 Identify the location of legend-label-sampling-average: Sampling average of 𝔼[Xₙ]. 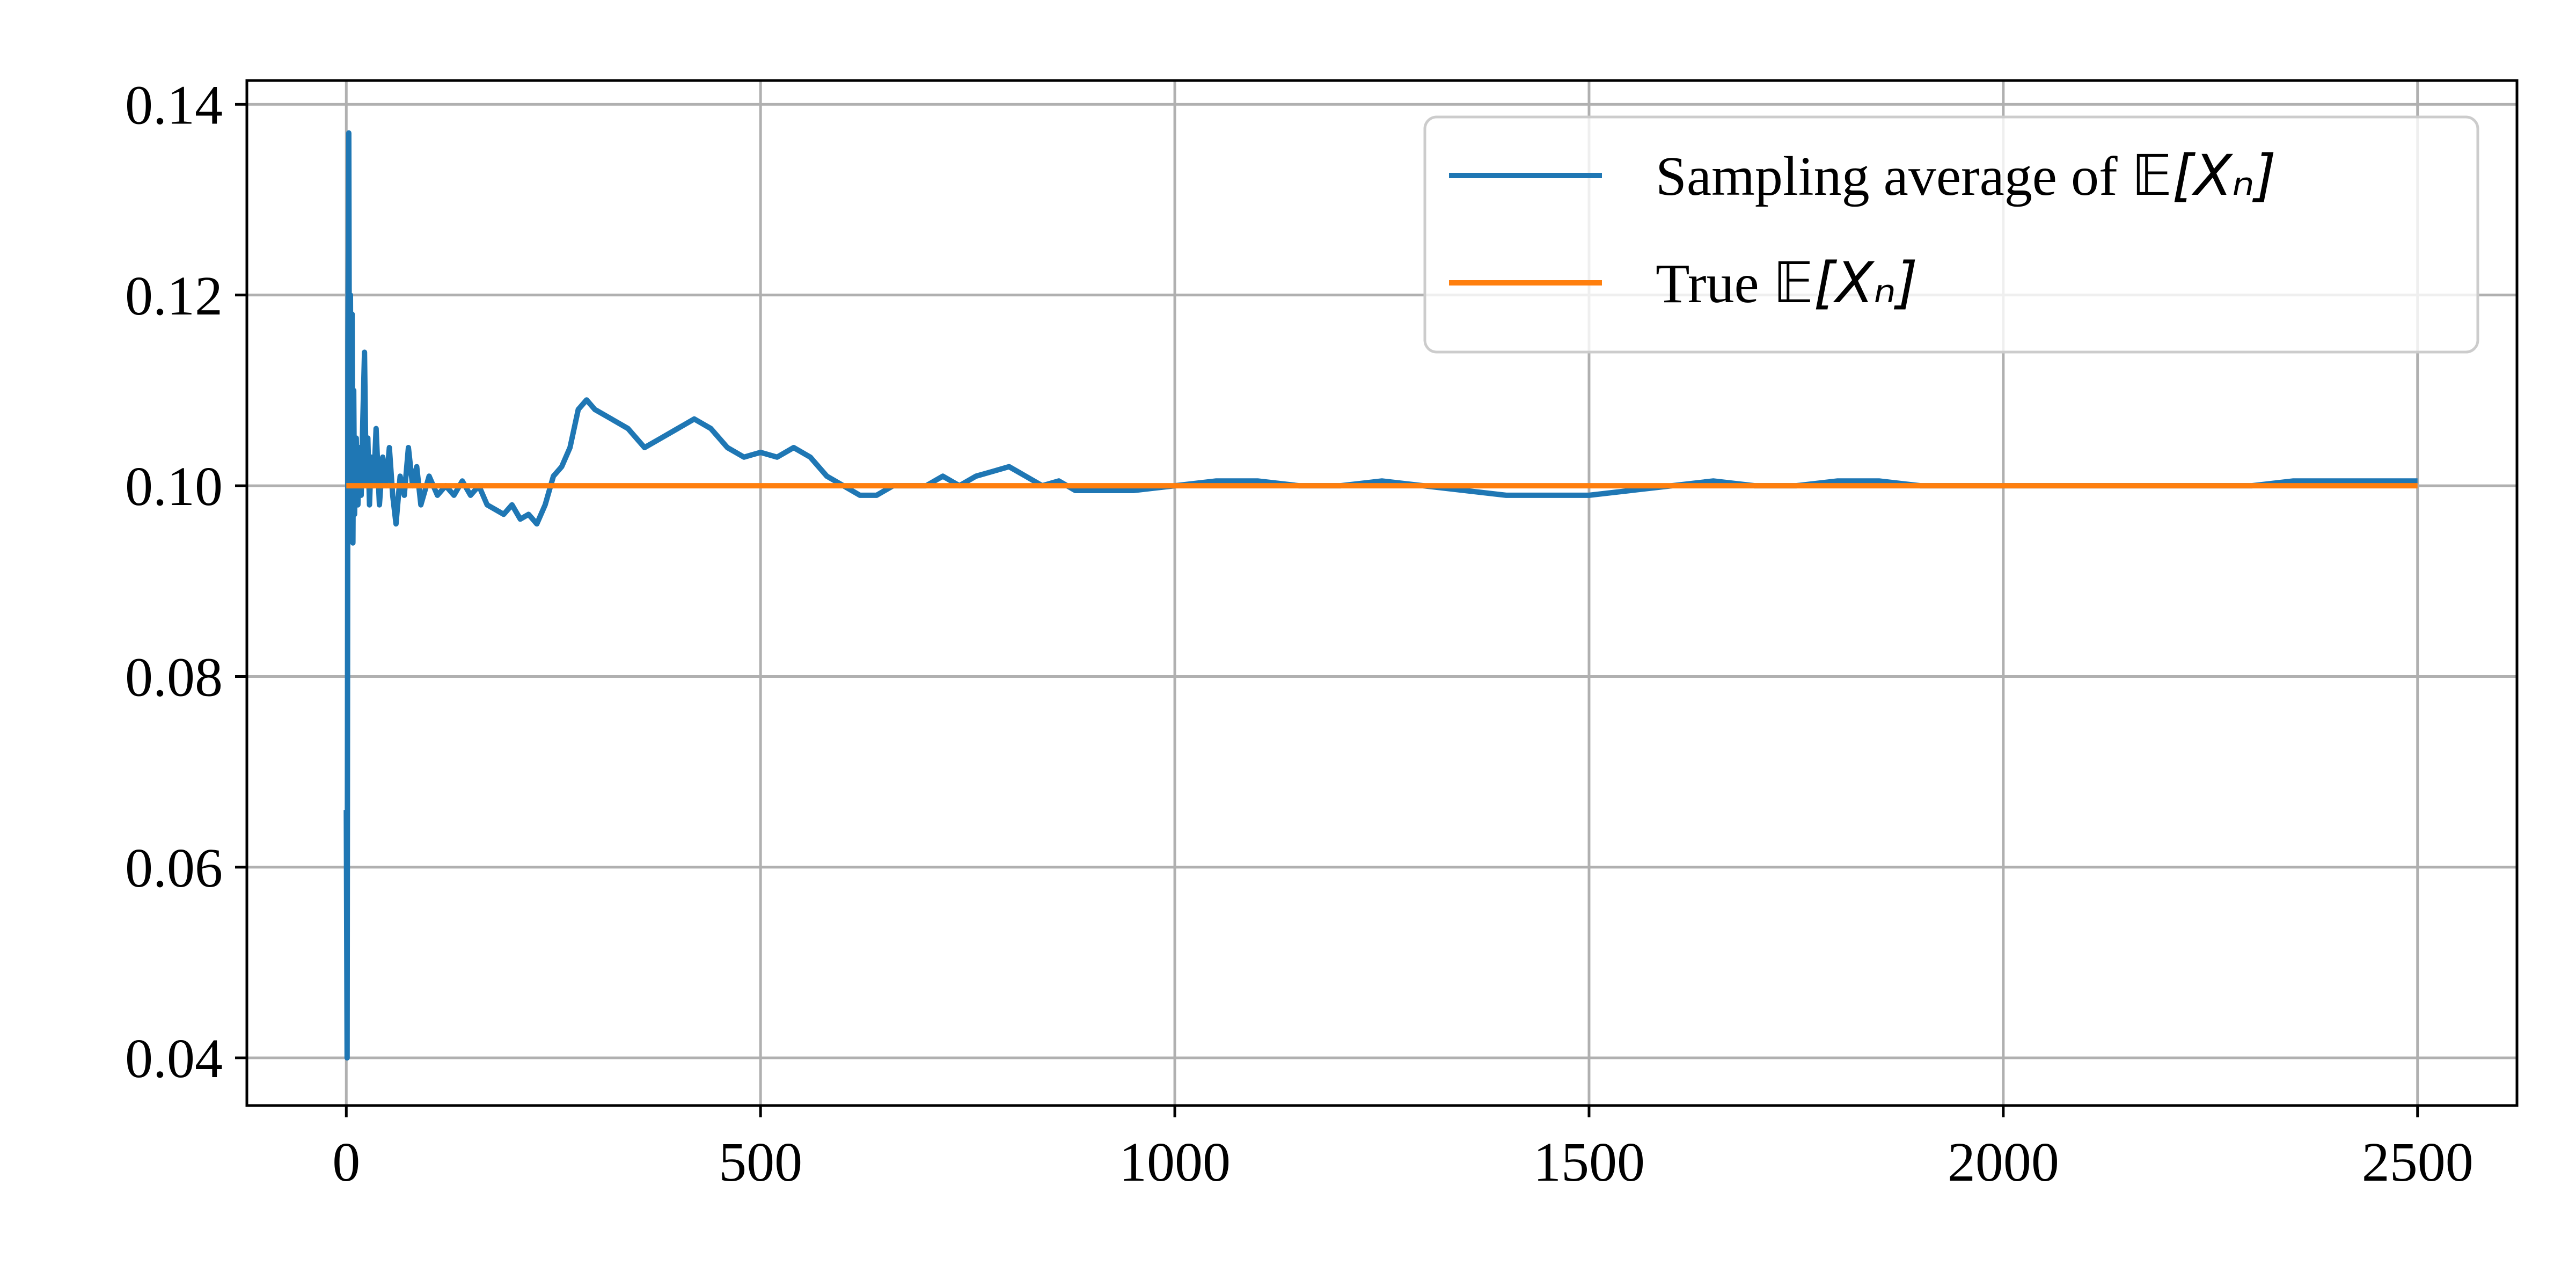
(1966, 175).